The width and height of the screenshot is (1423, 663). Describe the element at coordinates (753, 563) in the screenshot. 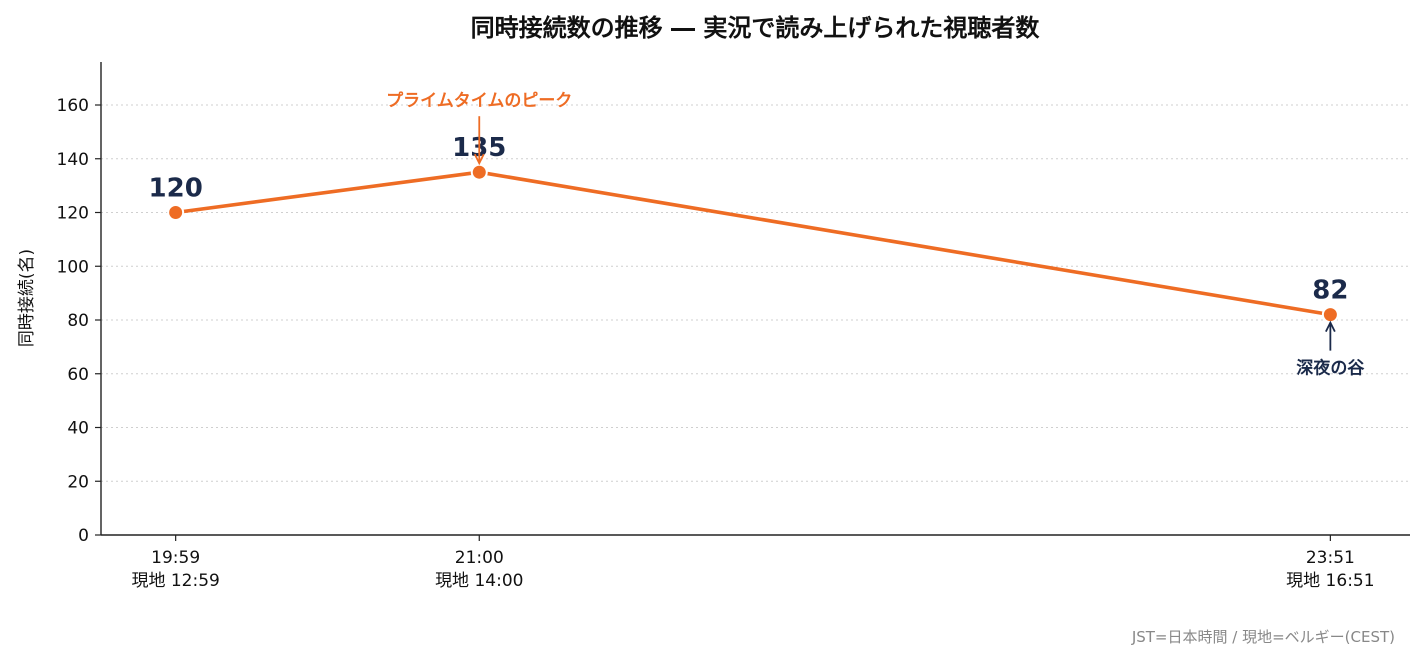

I see `x-ticks: 19:59 現地 12:59 21:00 現地 14:00 23:51 現地 16:51` at that location.